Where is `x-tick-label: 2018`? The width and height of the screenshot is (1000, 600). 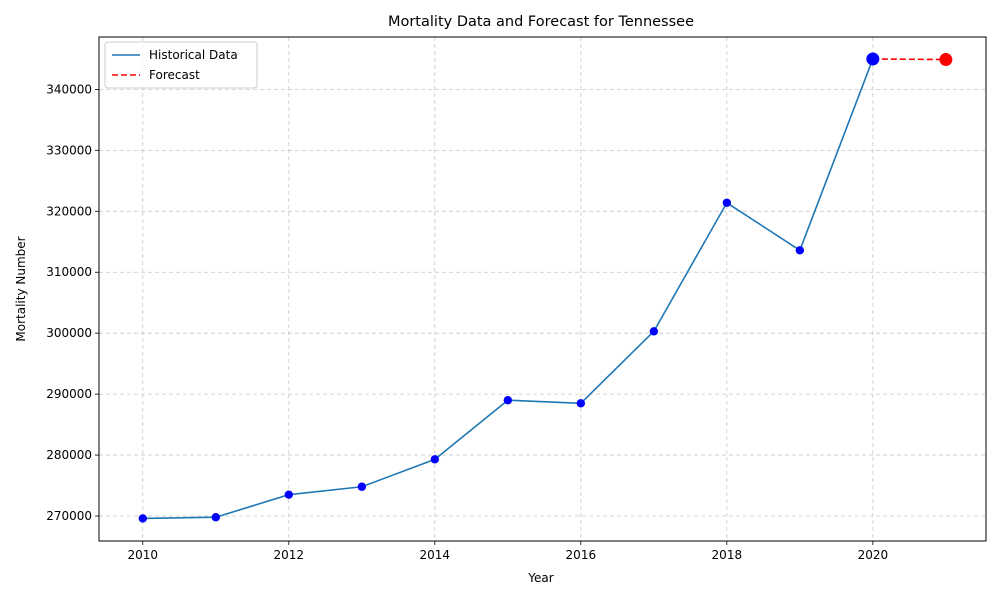
x-tick-label: 2018 is located at coordinates (727, 555).